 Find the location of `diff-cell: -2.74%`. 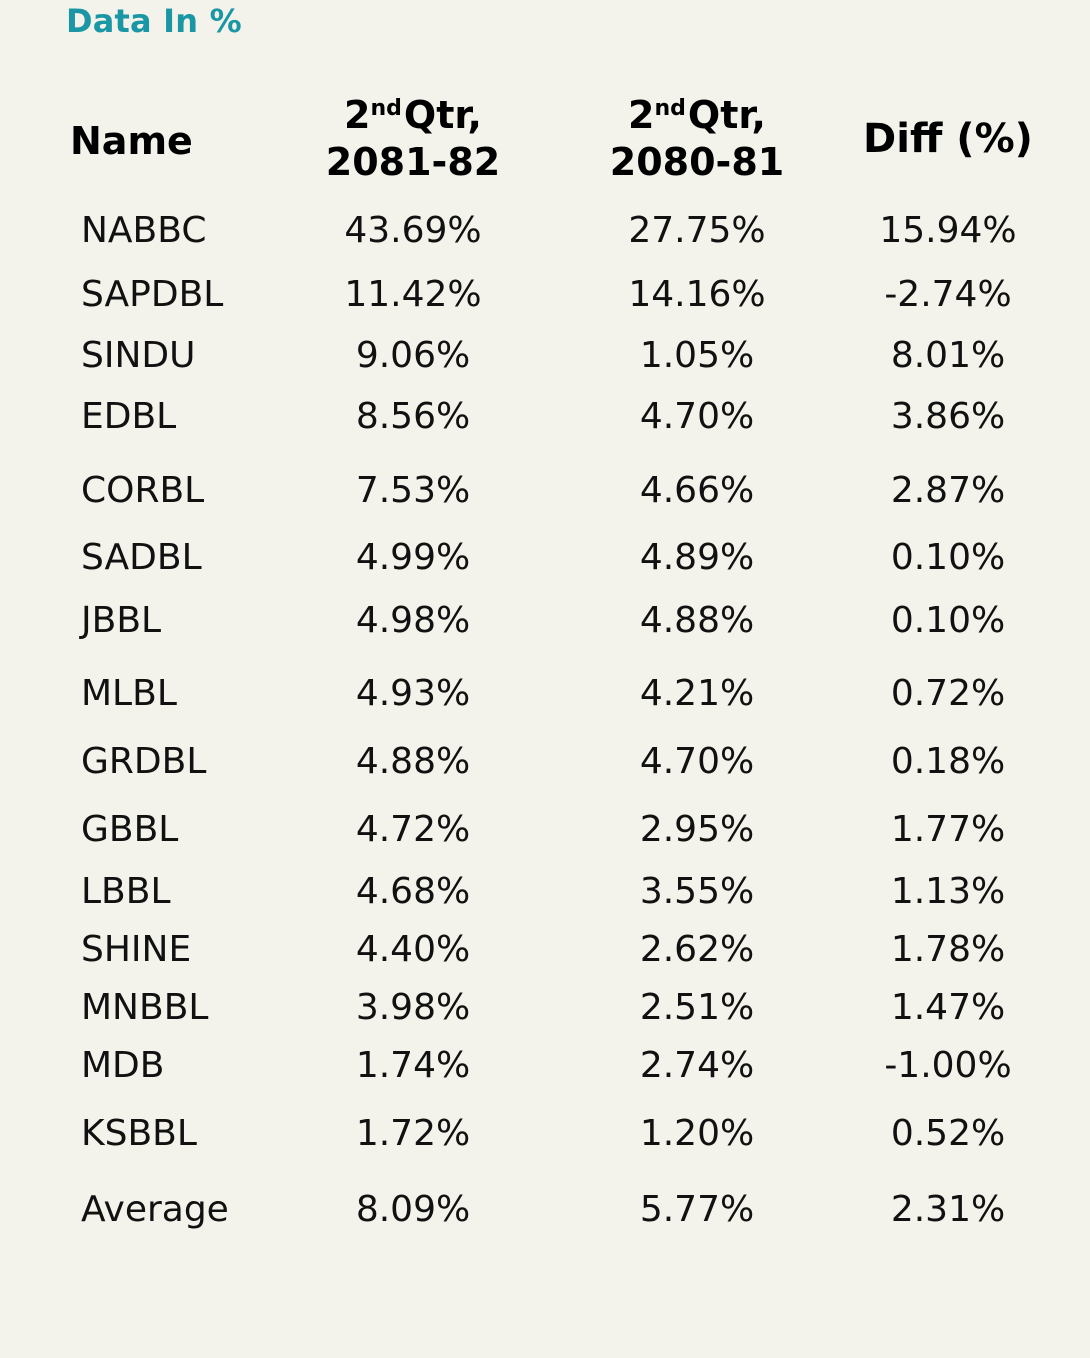

diff-cell: -2.74% is located at coordinates (948, 294).